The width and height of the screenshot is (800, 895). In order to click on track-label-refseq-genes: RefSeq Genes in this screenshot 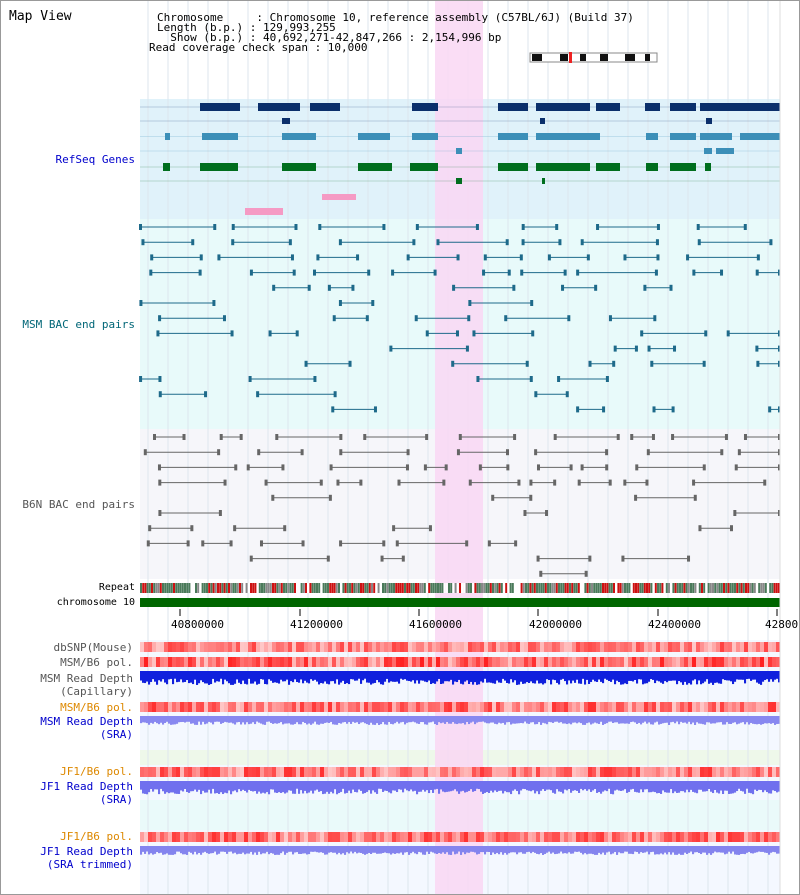, I will do `click(95, 159)`.